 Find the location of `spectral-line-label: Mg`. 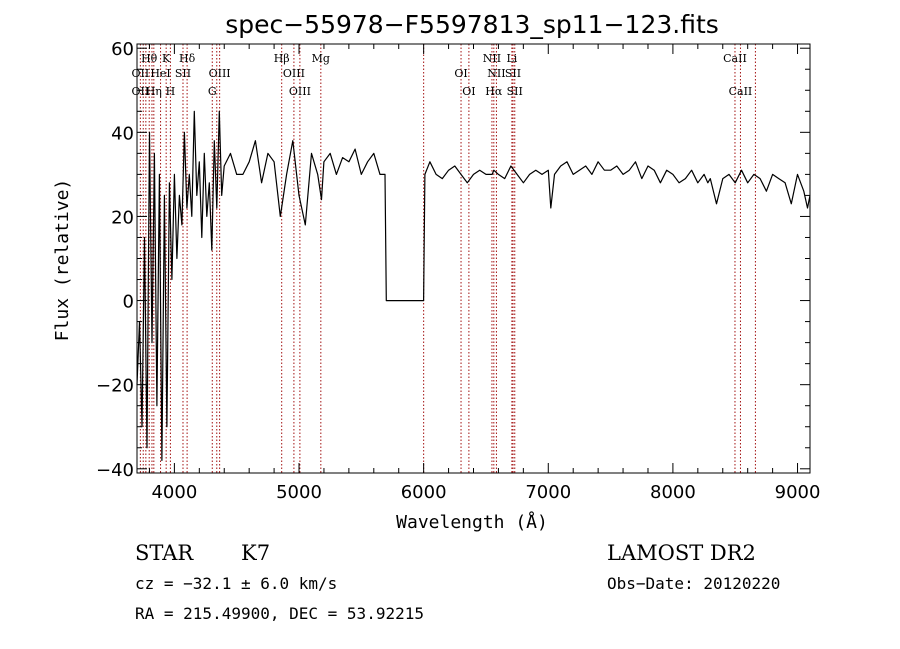

spectral-line-label: Mg is located at coordinates (321, 58).